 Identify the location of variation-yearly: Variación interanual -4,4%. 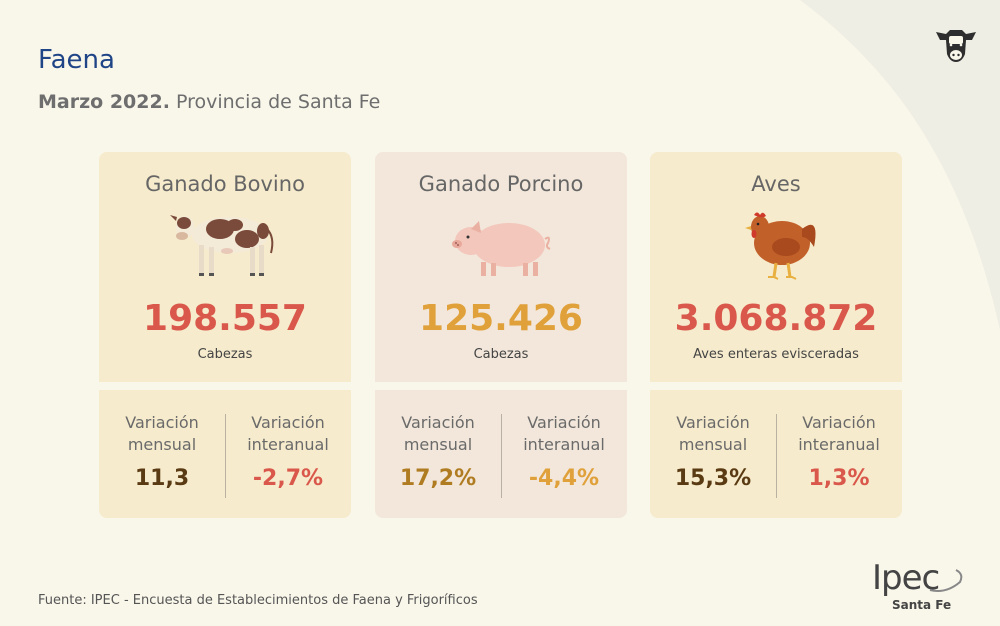
(564, 451).